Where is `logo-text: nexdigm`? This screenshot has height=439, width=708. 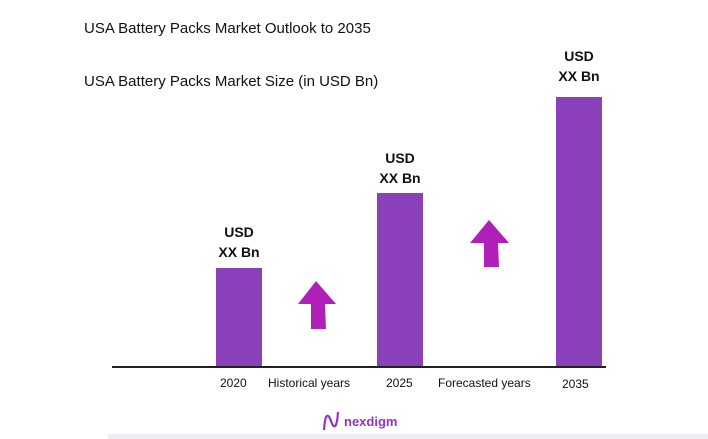 logo-text: nexdigm is located at coordinates (371, 421).